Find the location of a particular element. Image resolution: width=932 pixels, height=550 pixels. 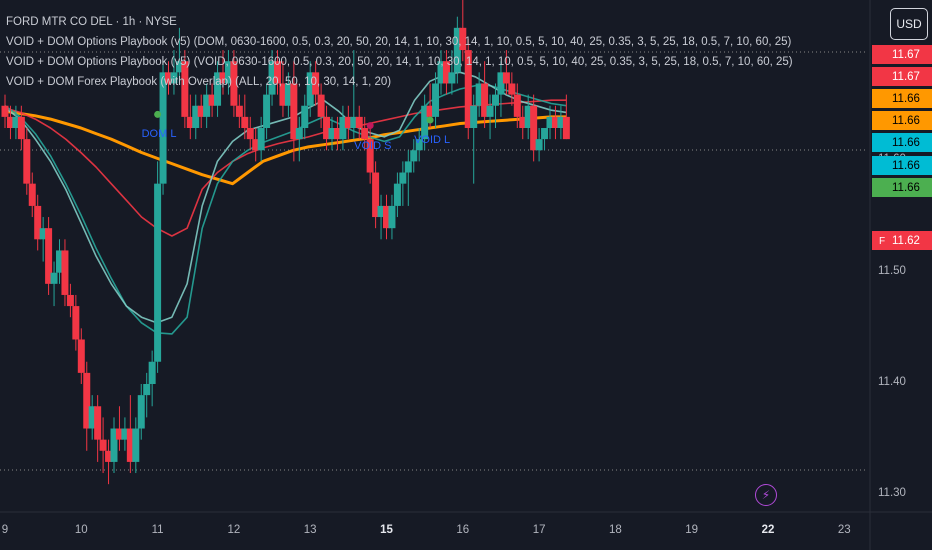

signal-label: VOID S is located at coordinates (373, 145).